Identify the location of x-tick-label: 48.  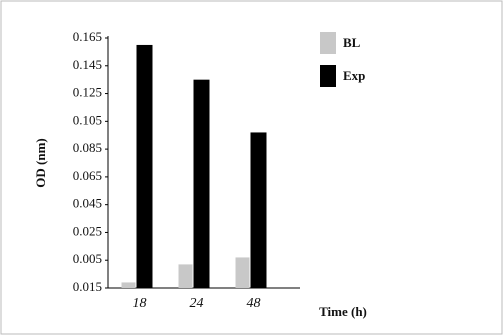
(254, 303).